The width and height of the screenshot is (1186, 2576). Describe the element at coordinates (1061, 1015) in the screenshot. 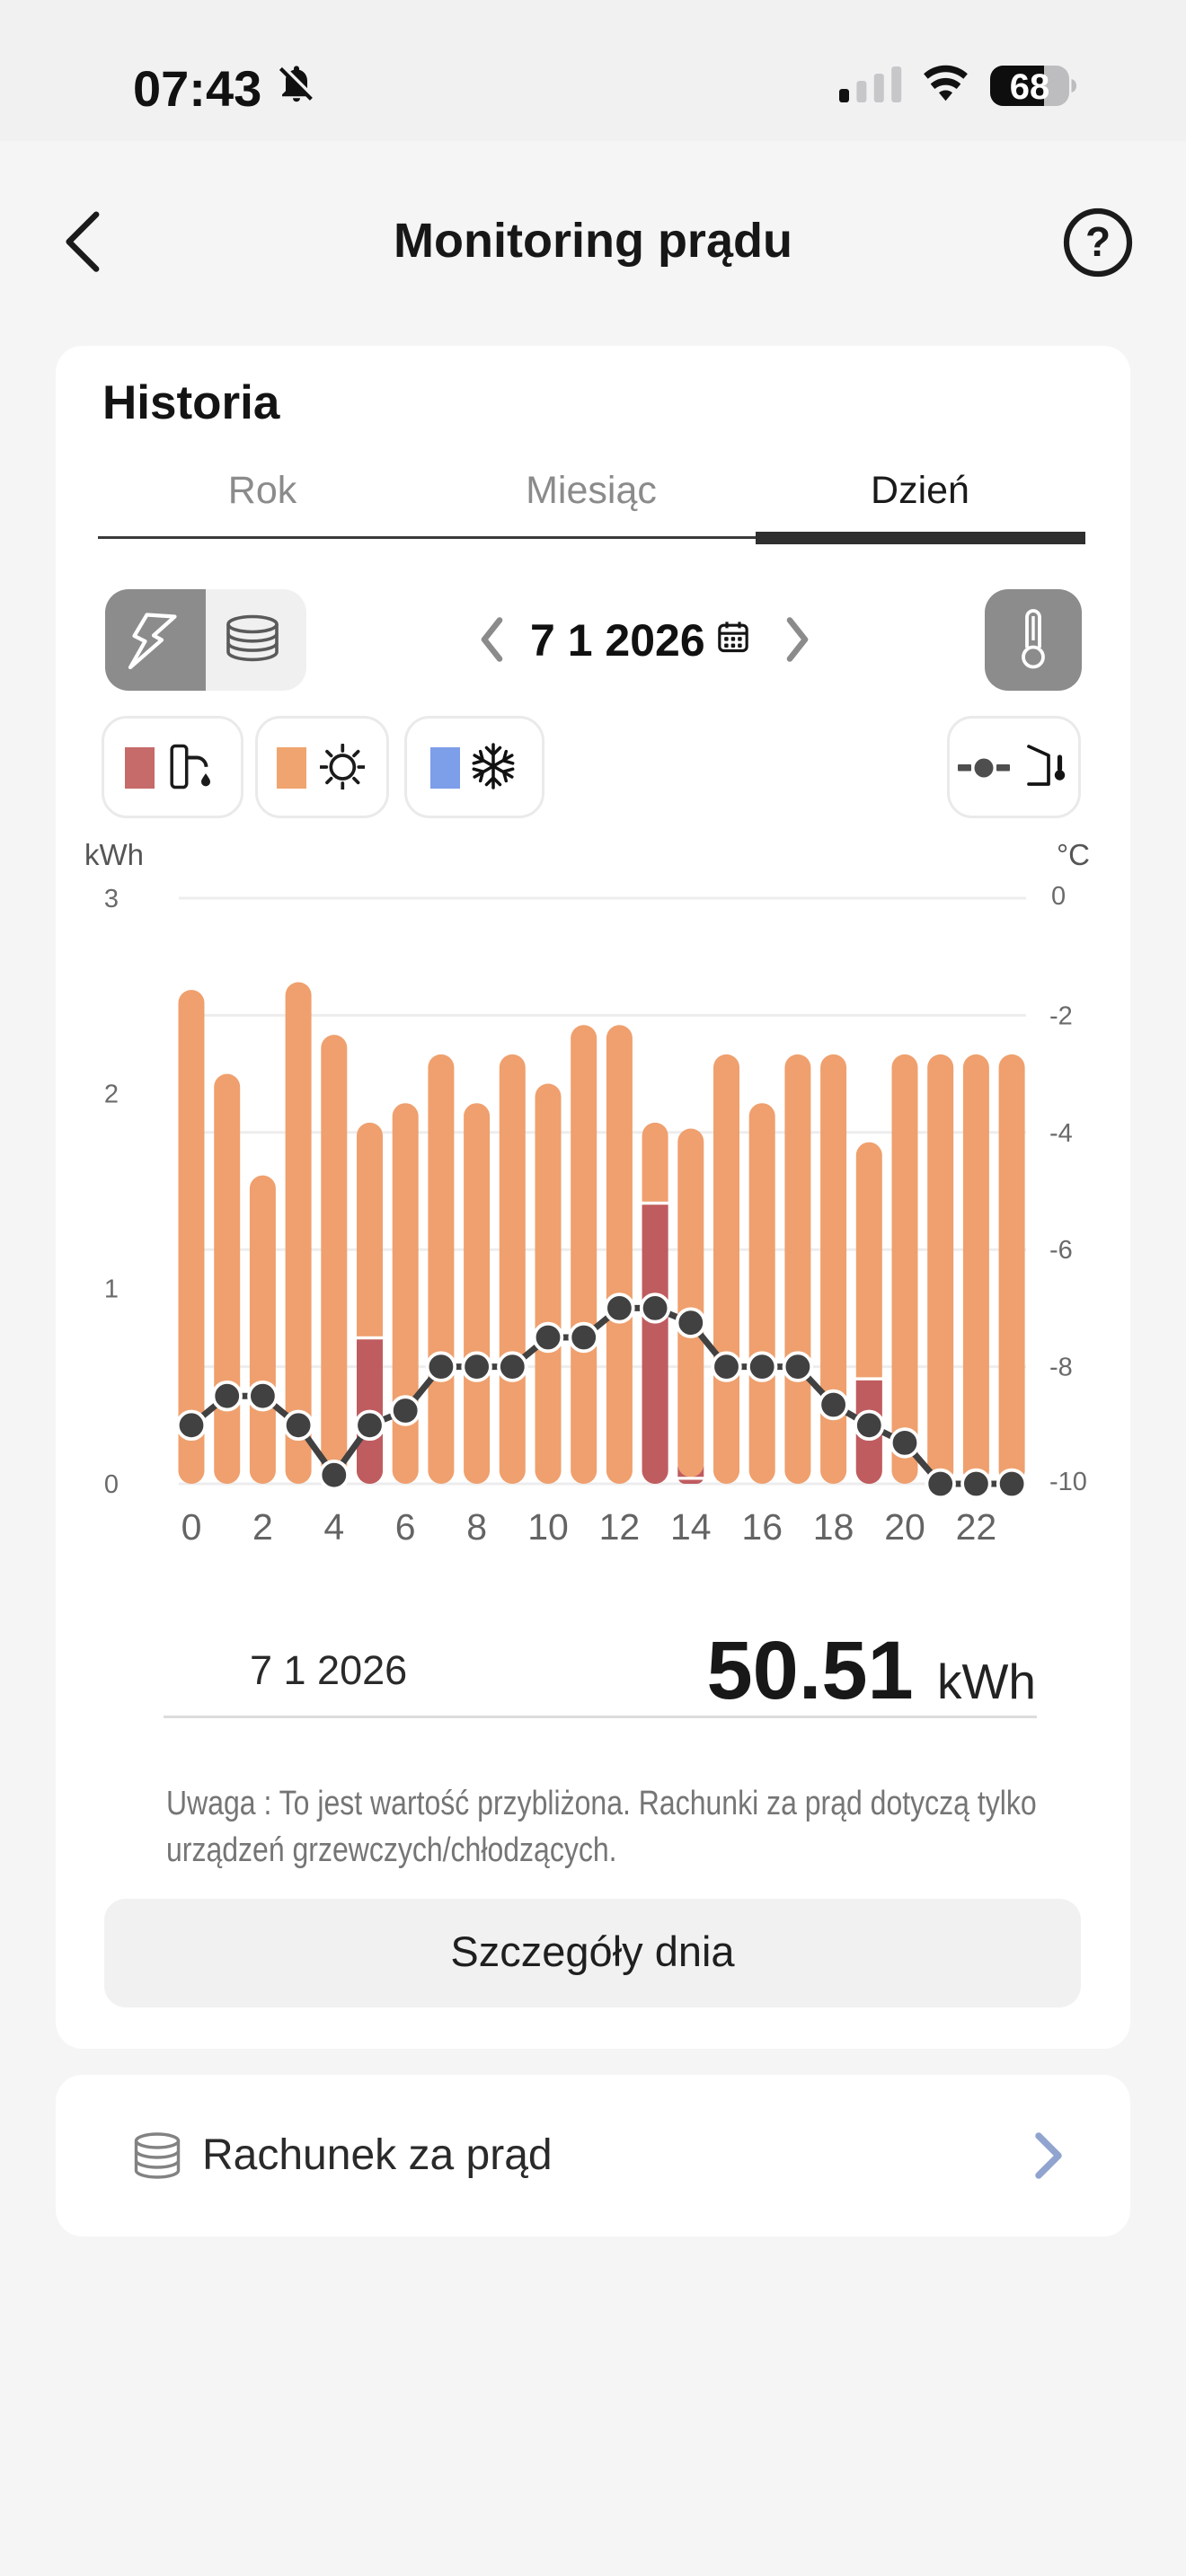

I see `svg-text: -2` at that location.